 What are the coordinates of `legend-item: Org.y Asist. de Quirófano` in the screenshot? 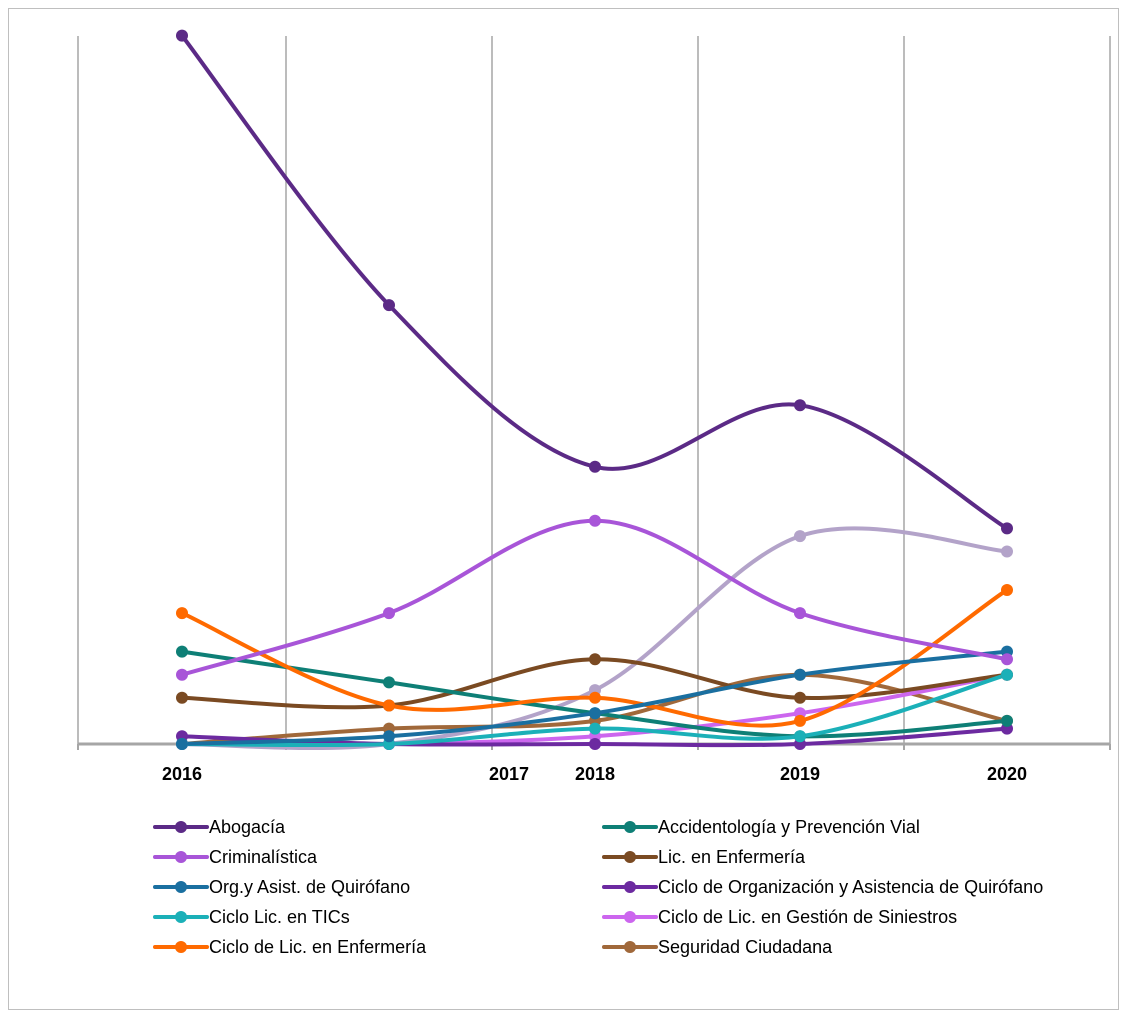 It's located at (281, 887).